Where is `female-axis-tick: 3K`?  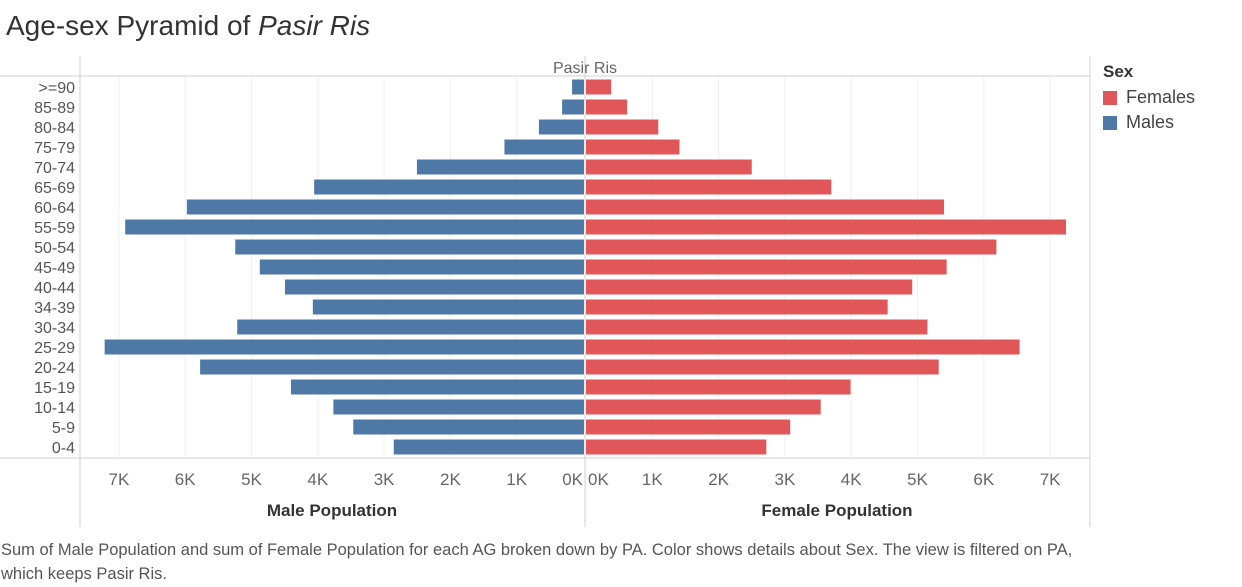
female-axis-tick: 3K is located at coordinates (785, 479).